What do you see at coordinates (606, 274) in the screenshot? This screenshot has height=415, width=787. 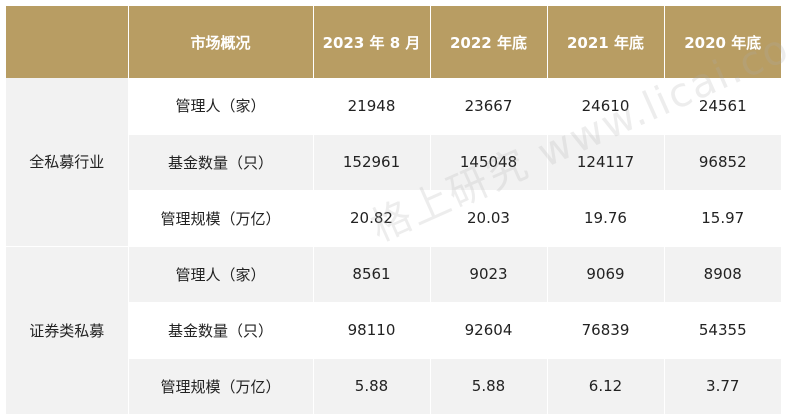 I see `value-cell: 9069` at bounding box center [606, 274].